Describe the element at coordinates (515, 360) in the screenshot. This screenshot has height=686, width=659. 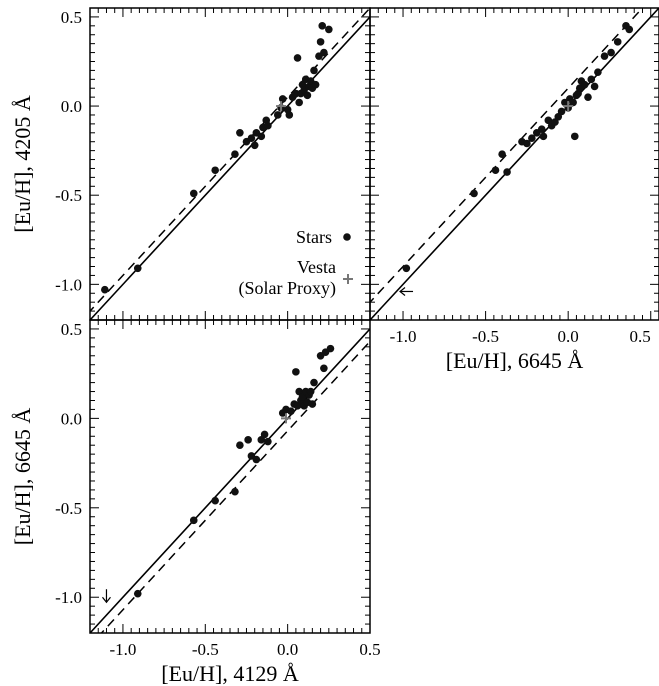
I see `x-axis-title: [Eu/H], 6645 Å` at that location.